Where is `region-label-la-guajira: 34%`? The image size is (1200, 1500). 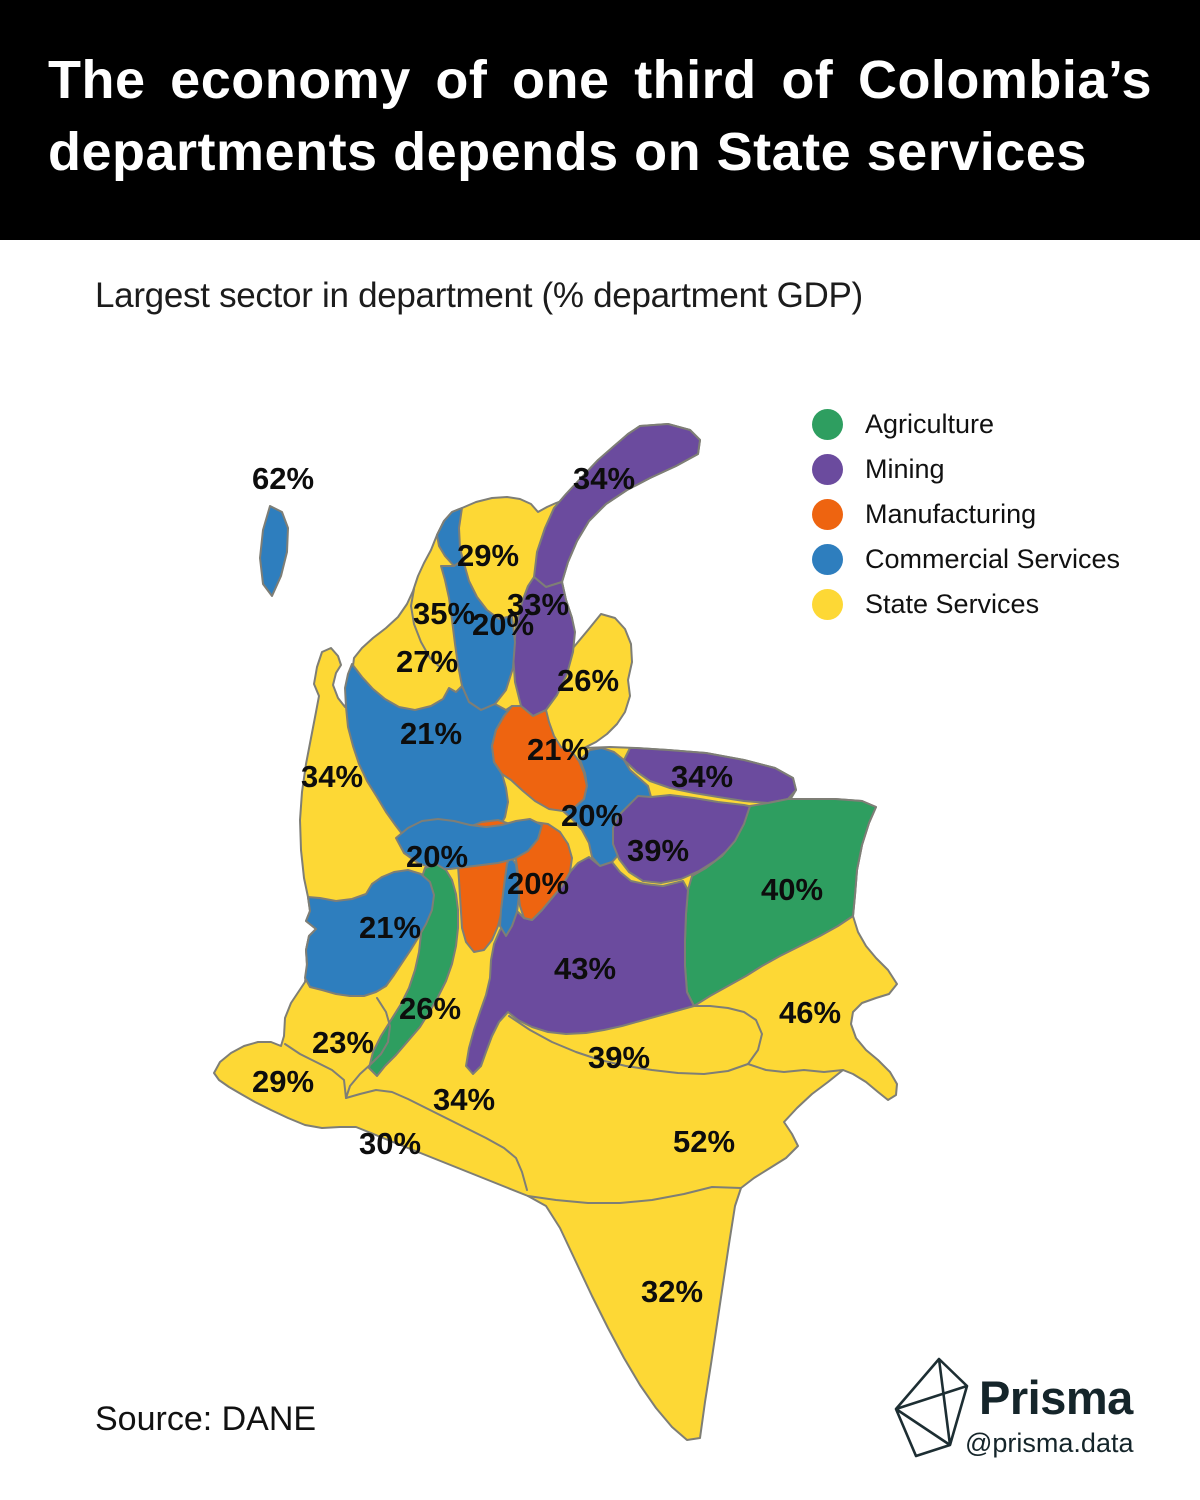 region-label-la-guajira: 34% is located at coordinates (604, 478).